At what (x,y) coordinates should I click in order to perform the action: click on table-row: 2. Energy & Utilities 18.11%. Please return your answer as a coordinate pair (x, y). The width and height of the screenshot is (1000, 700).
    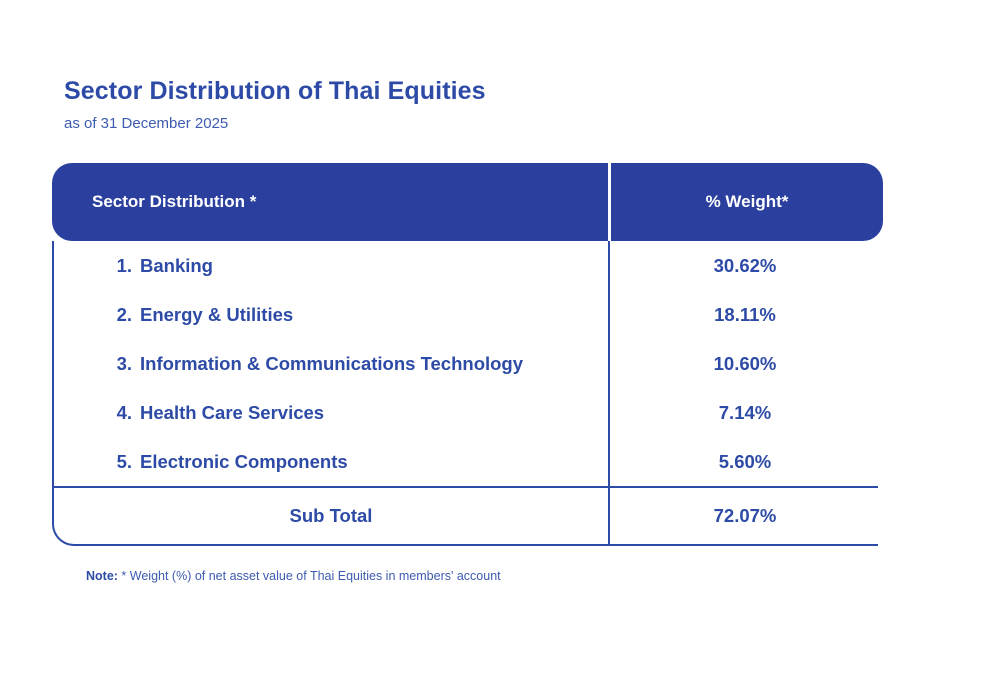
    Looking at the image, I should click on (466, 314).